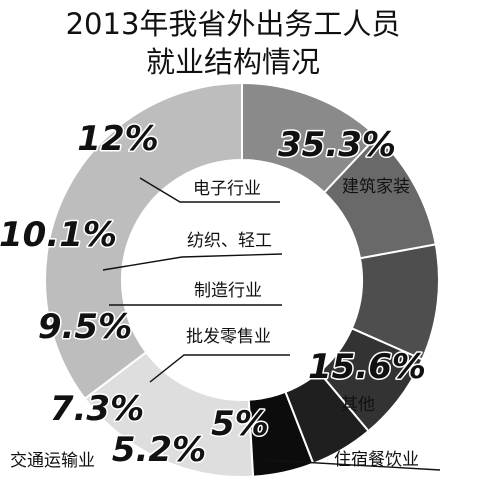 The width and height of the screenshot is (500, 480). I want to click on category-label-6: 制造行业, so click(228, 291).